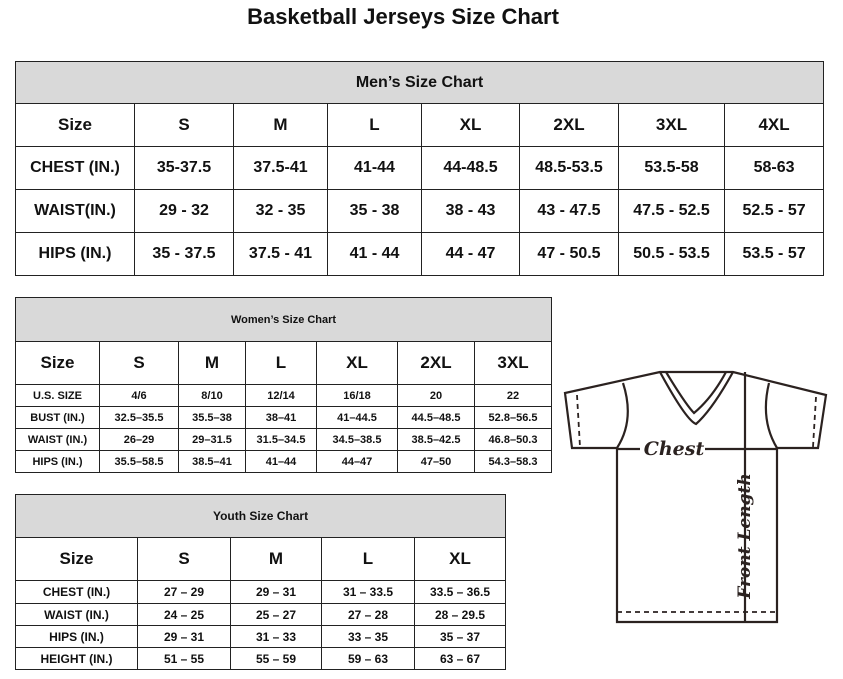 This screenshot has height=679, width=843. What do you see at coordinates (184, 254) in the screenshot?
I see `table-cell: 35 - 37.5` at bounding box center [184, 254].